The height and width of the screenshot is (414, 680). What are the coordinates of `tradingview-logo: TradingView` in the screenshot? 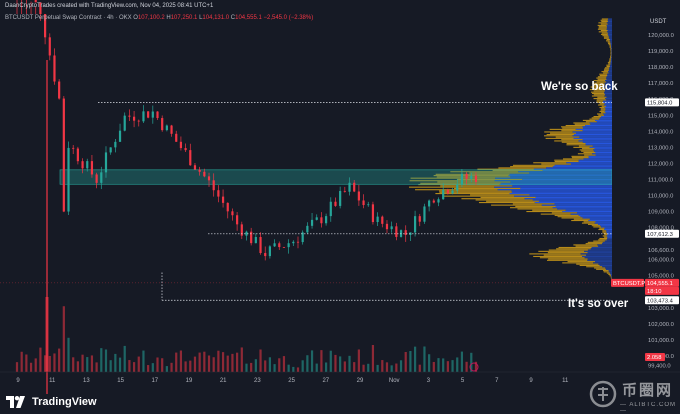 It's located at (51, 402).